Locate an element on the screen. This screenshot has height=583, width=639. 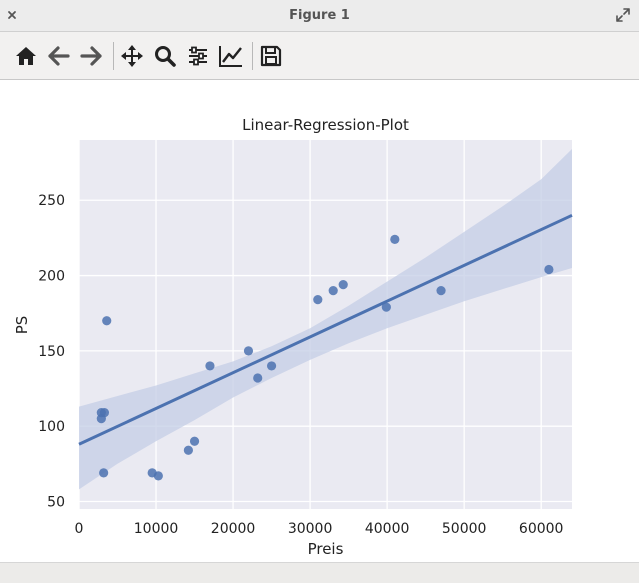
y-tick-label: 50 is located at coordinates (56, 502).